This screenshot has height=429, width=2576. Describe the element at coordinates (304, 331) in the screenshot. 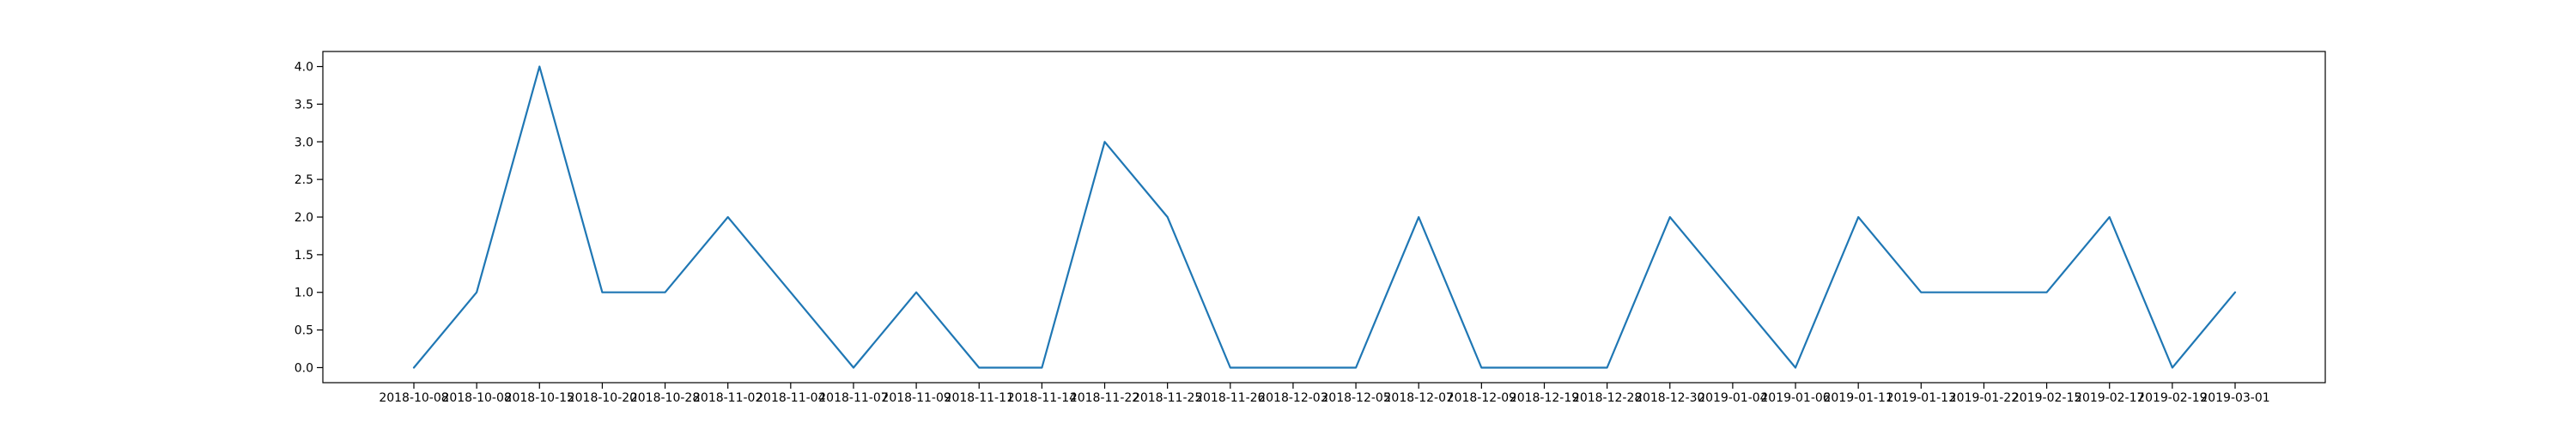

I see `y-tick-label: 0.5` at that location.